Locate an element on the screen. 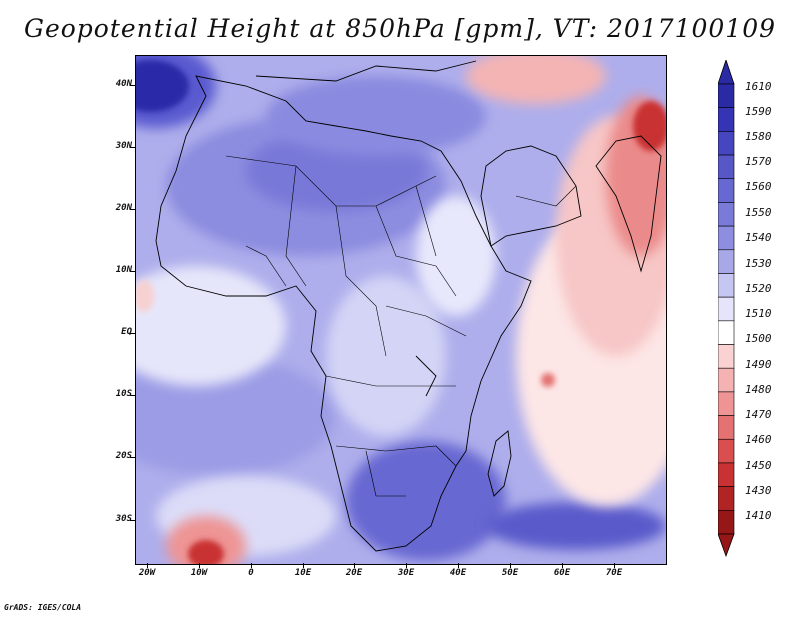  colorbar-label: 1580 is located at coordinates (758, 136).